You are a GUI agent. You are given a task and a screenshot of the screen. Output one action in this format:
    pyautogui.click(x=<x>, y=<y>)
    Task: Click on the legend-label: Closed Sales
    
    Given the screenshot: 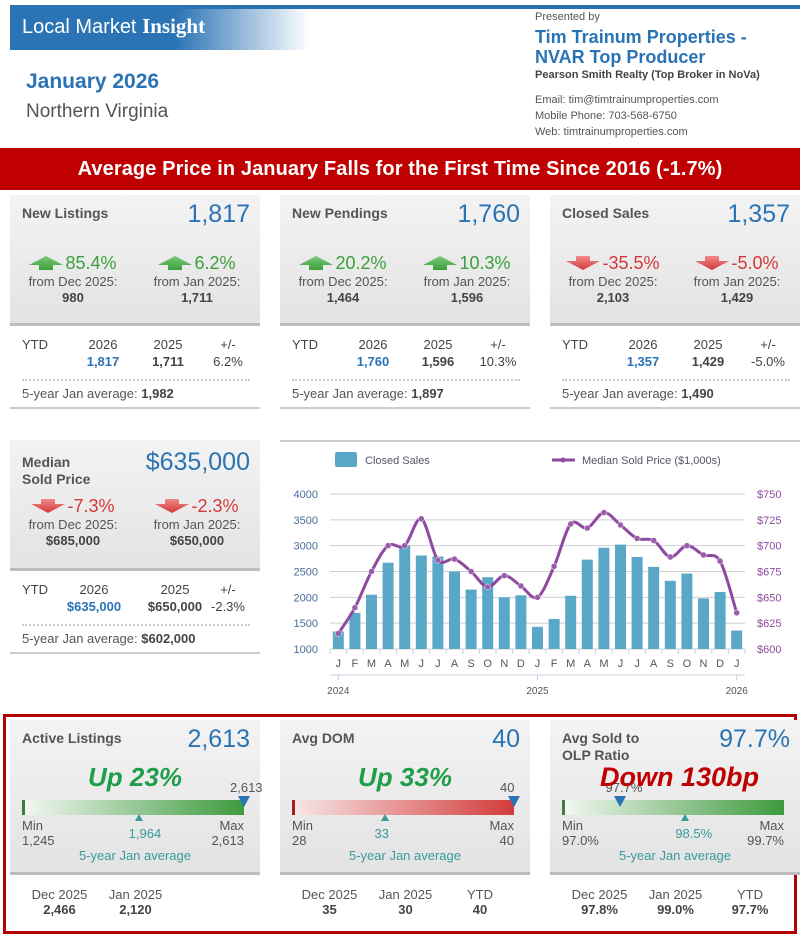 What is the action you would take?
    pyautogui.click(x=397, y=461)
    